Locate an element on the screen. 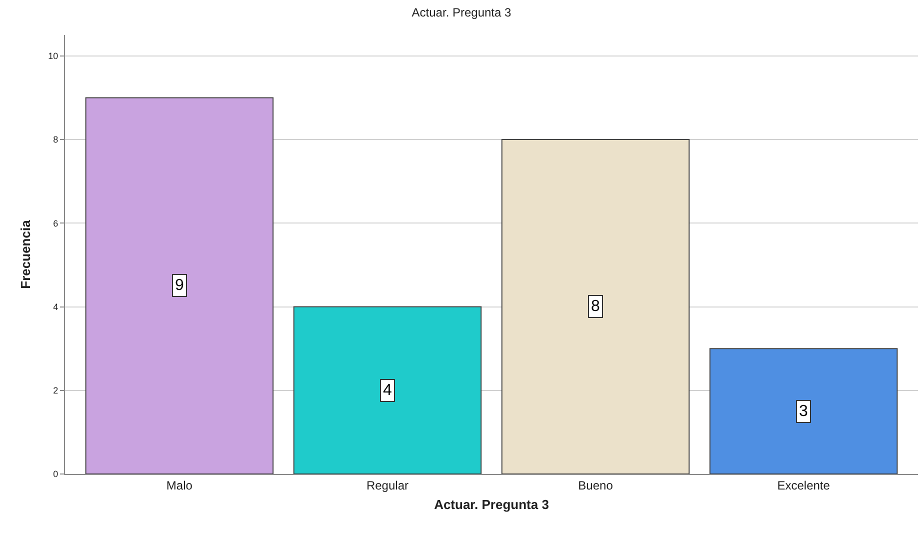 This screenshot has height=539, width=923. y-tick-label: 8 is located at coordinates (55, 139).